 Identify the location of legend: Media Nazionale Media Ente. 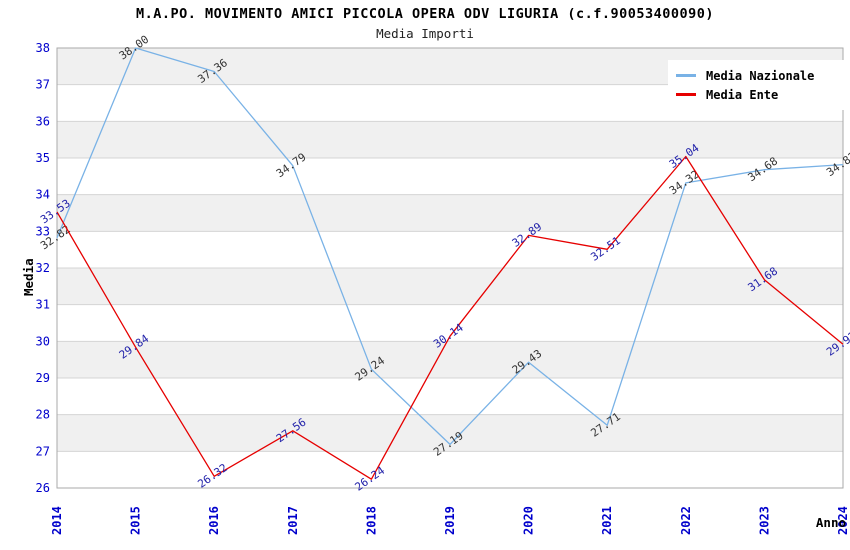
(758, 85).